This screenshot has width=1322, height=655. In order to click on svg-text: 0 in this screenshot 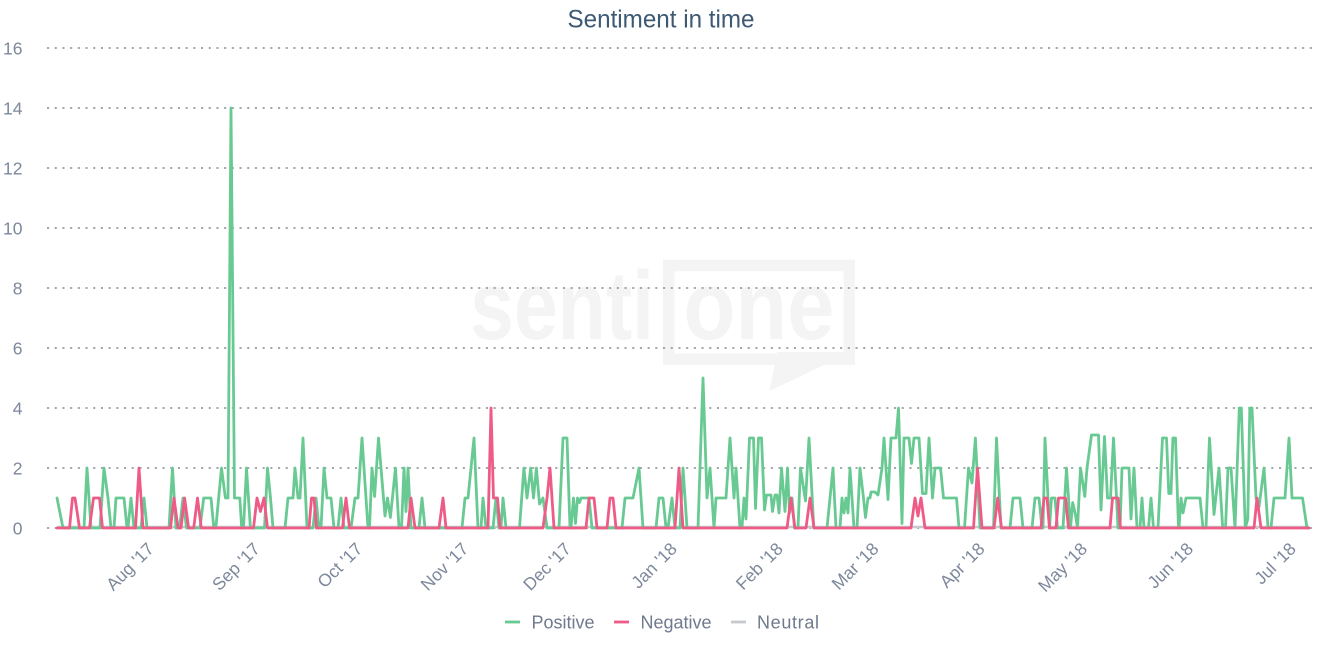, I will do `click(18, 528)`.